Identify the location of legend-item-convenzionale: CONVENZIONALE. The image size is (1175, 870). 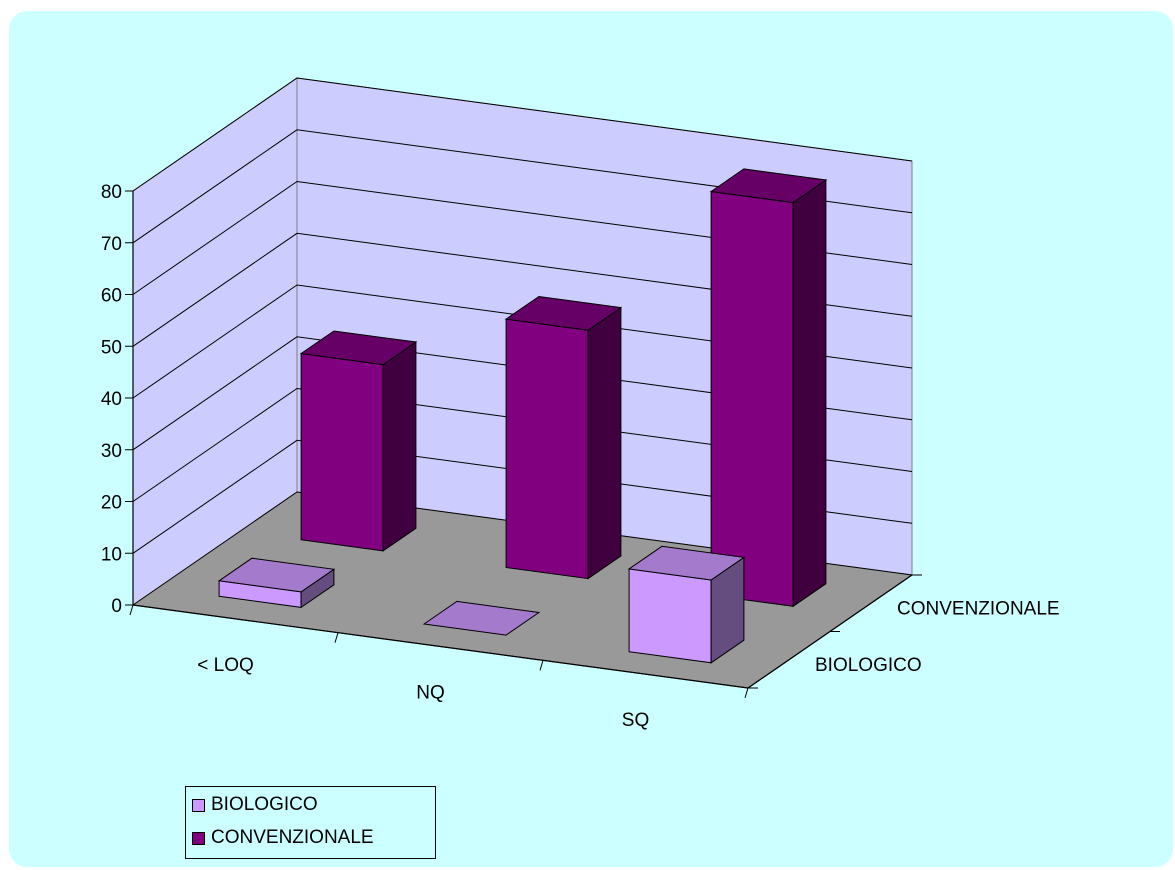
(283, 838).